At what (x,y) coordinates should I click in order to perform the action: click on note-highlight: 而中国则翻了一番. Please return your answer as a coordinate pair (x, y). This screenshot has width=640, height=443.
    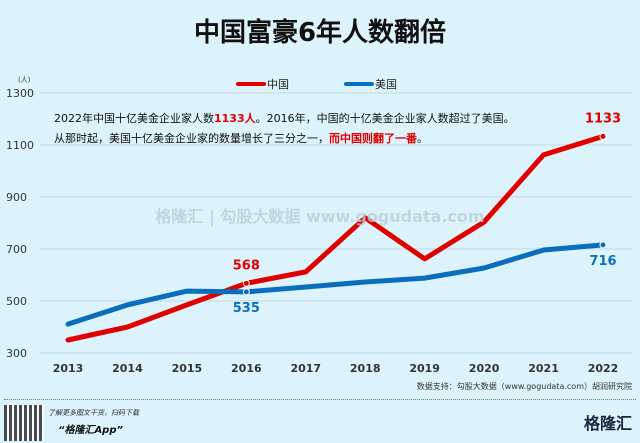
    Looking at the image, I should click on (373, 138).